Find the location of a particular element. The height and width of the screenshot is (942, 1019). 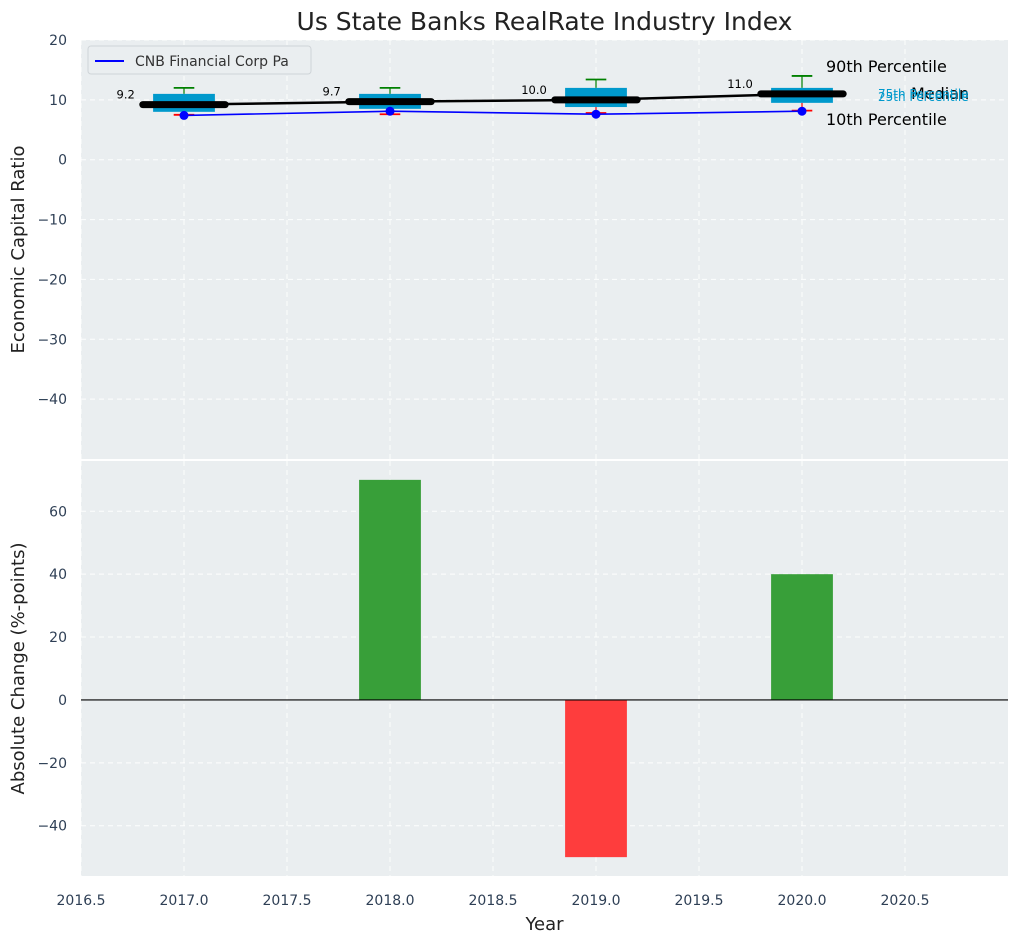

legend-box is located at coordinates (199, 60).